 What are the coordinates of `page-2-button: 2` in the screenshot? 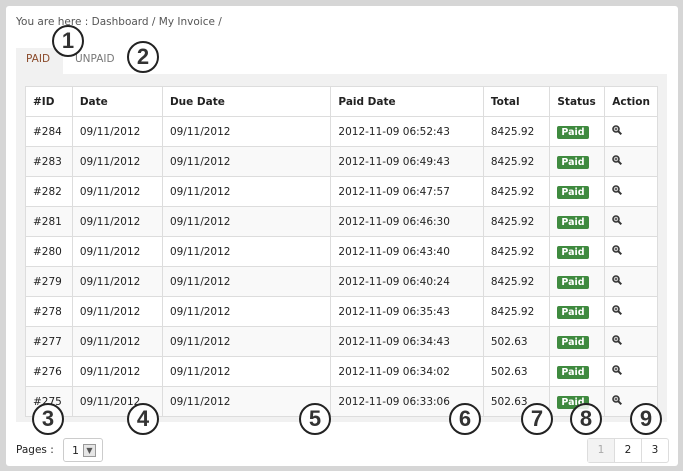 It's located at (627, 450).